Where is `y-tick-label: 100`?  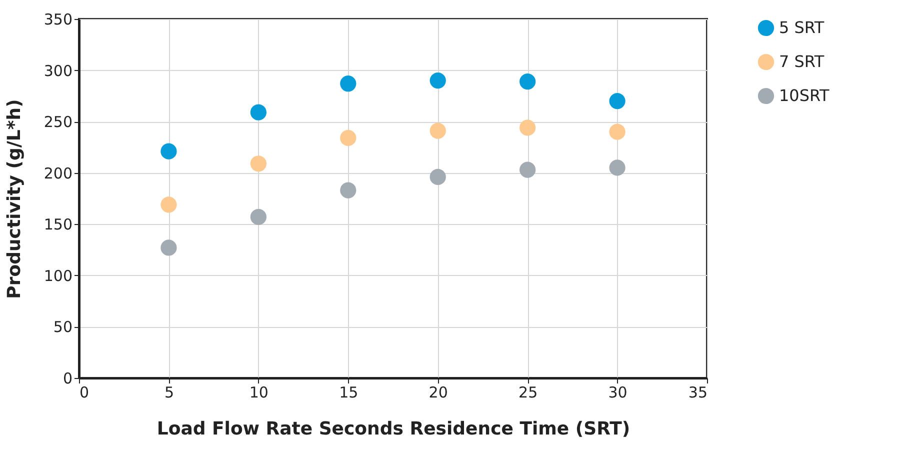 y-tick-label: 100 is located at coordinates (58, 275).